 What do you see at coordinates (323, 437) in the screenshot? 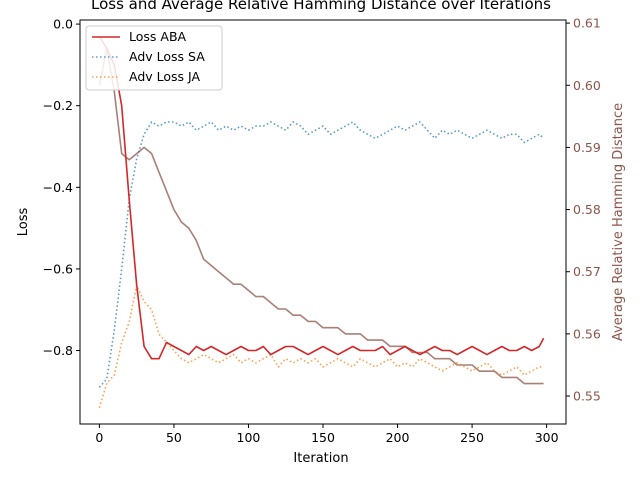
I see `x-tick-label: 150` at bounding box center [323, 437].